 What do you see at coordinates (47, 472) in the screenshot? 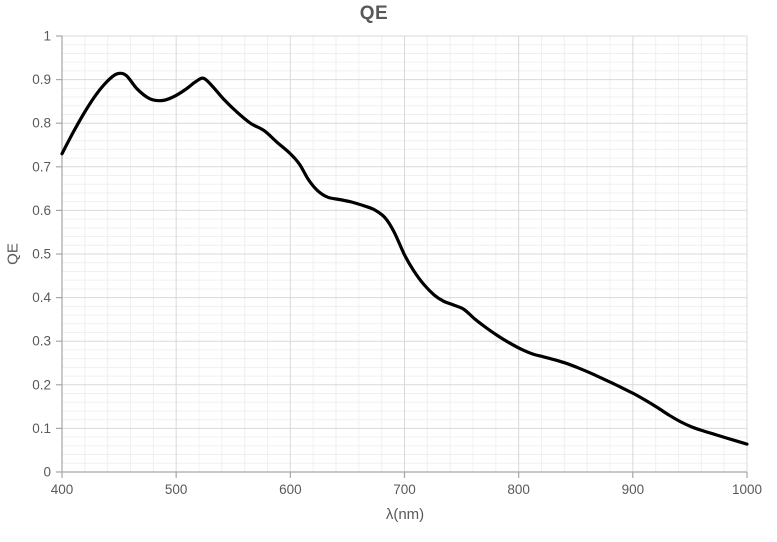
I see `y-tick-label: 0` at bounding box center [47, 472].